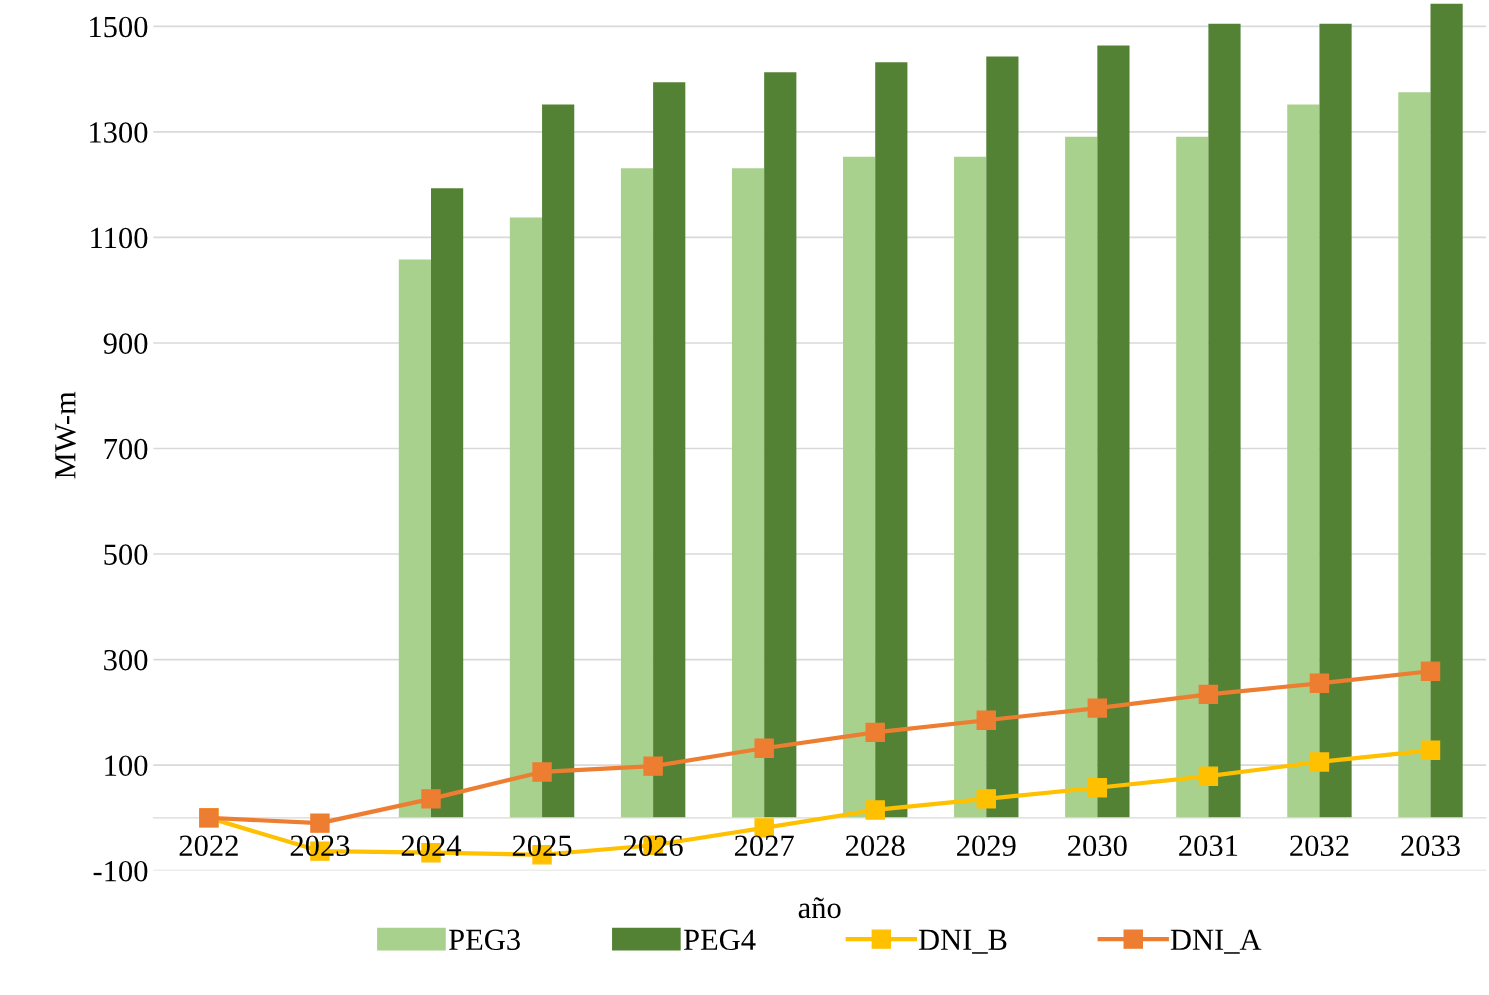  I want to click on x-axis-title: año, so click(819, 908).